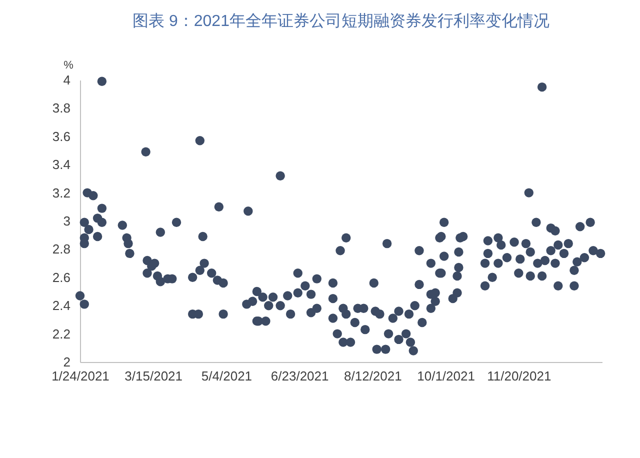 The image size is (640, 458). What do you see at coordinates (446, 376) in the screenshot?
I see `x-tick-label: 10/1/2021` at bounding box center [446, 376].